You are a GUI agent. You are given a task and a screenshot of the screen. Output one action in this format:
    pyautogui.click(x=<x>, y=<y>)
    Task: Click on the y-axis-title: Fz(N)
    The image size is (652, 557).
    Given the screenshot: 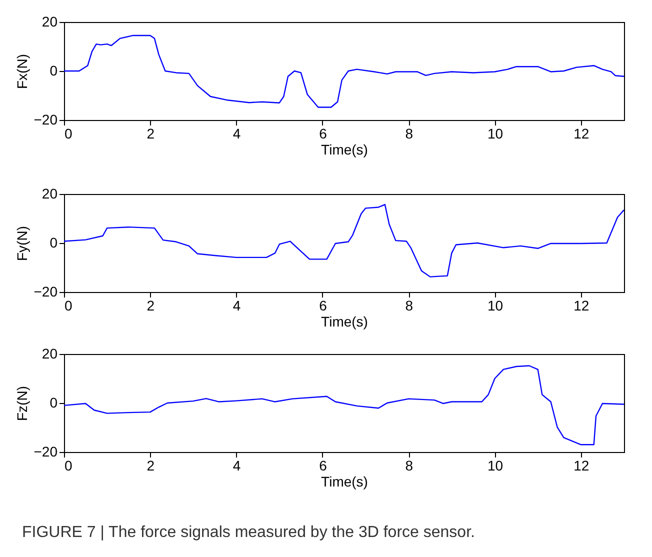 What is the action you would take?
    pyautogui.click(x=22, y=403)
    